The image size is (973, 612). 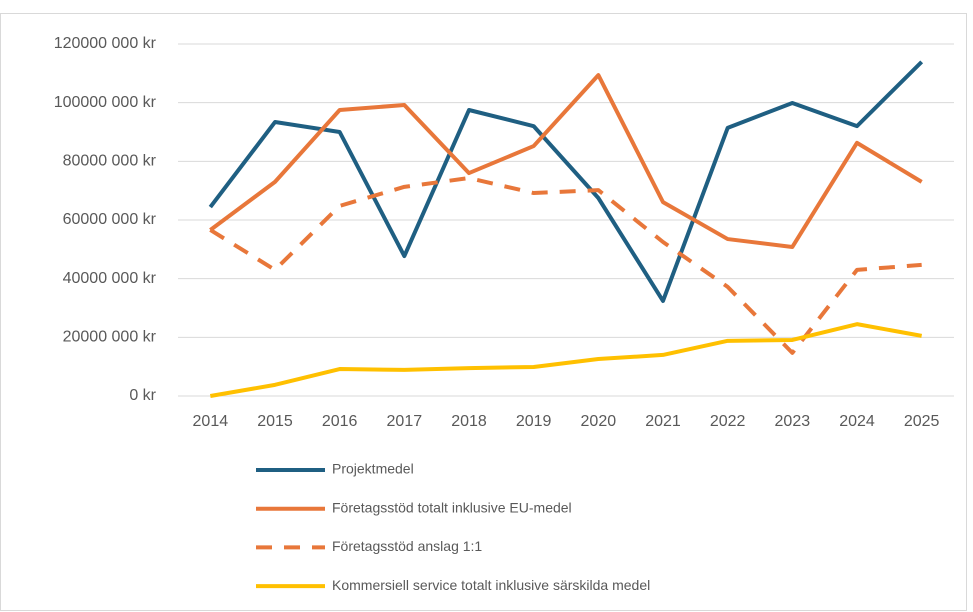 I want to click on y-tick-label: 0 kr, so click(x=142, y=395).